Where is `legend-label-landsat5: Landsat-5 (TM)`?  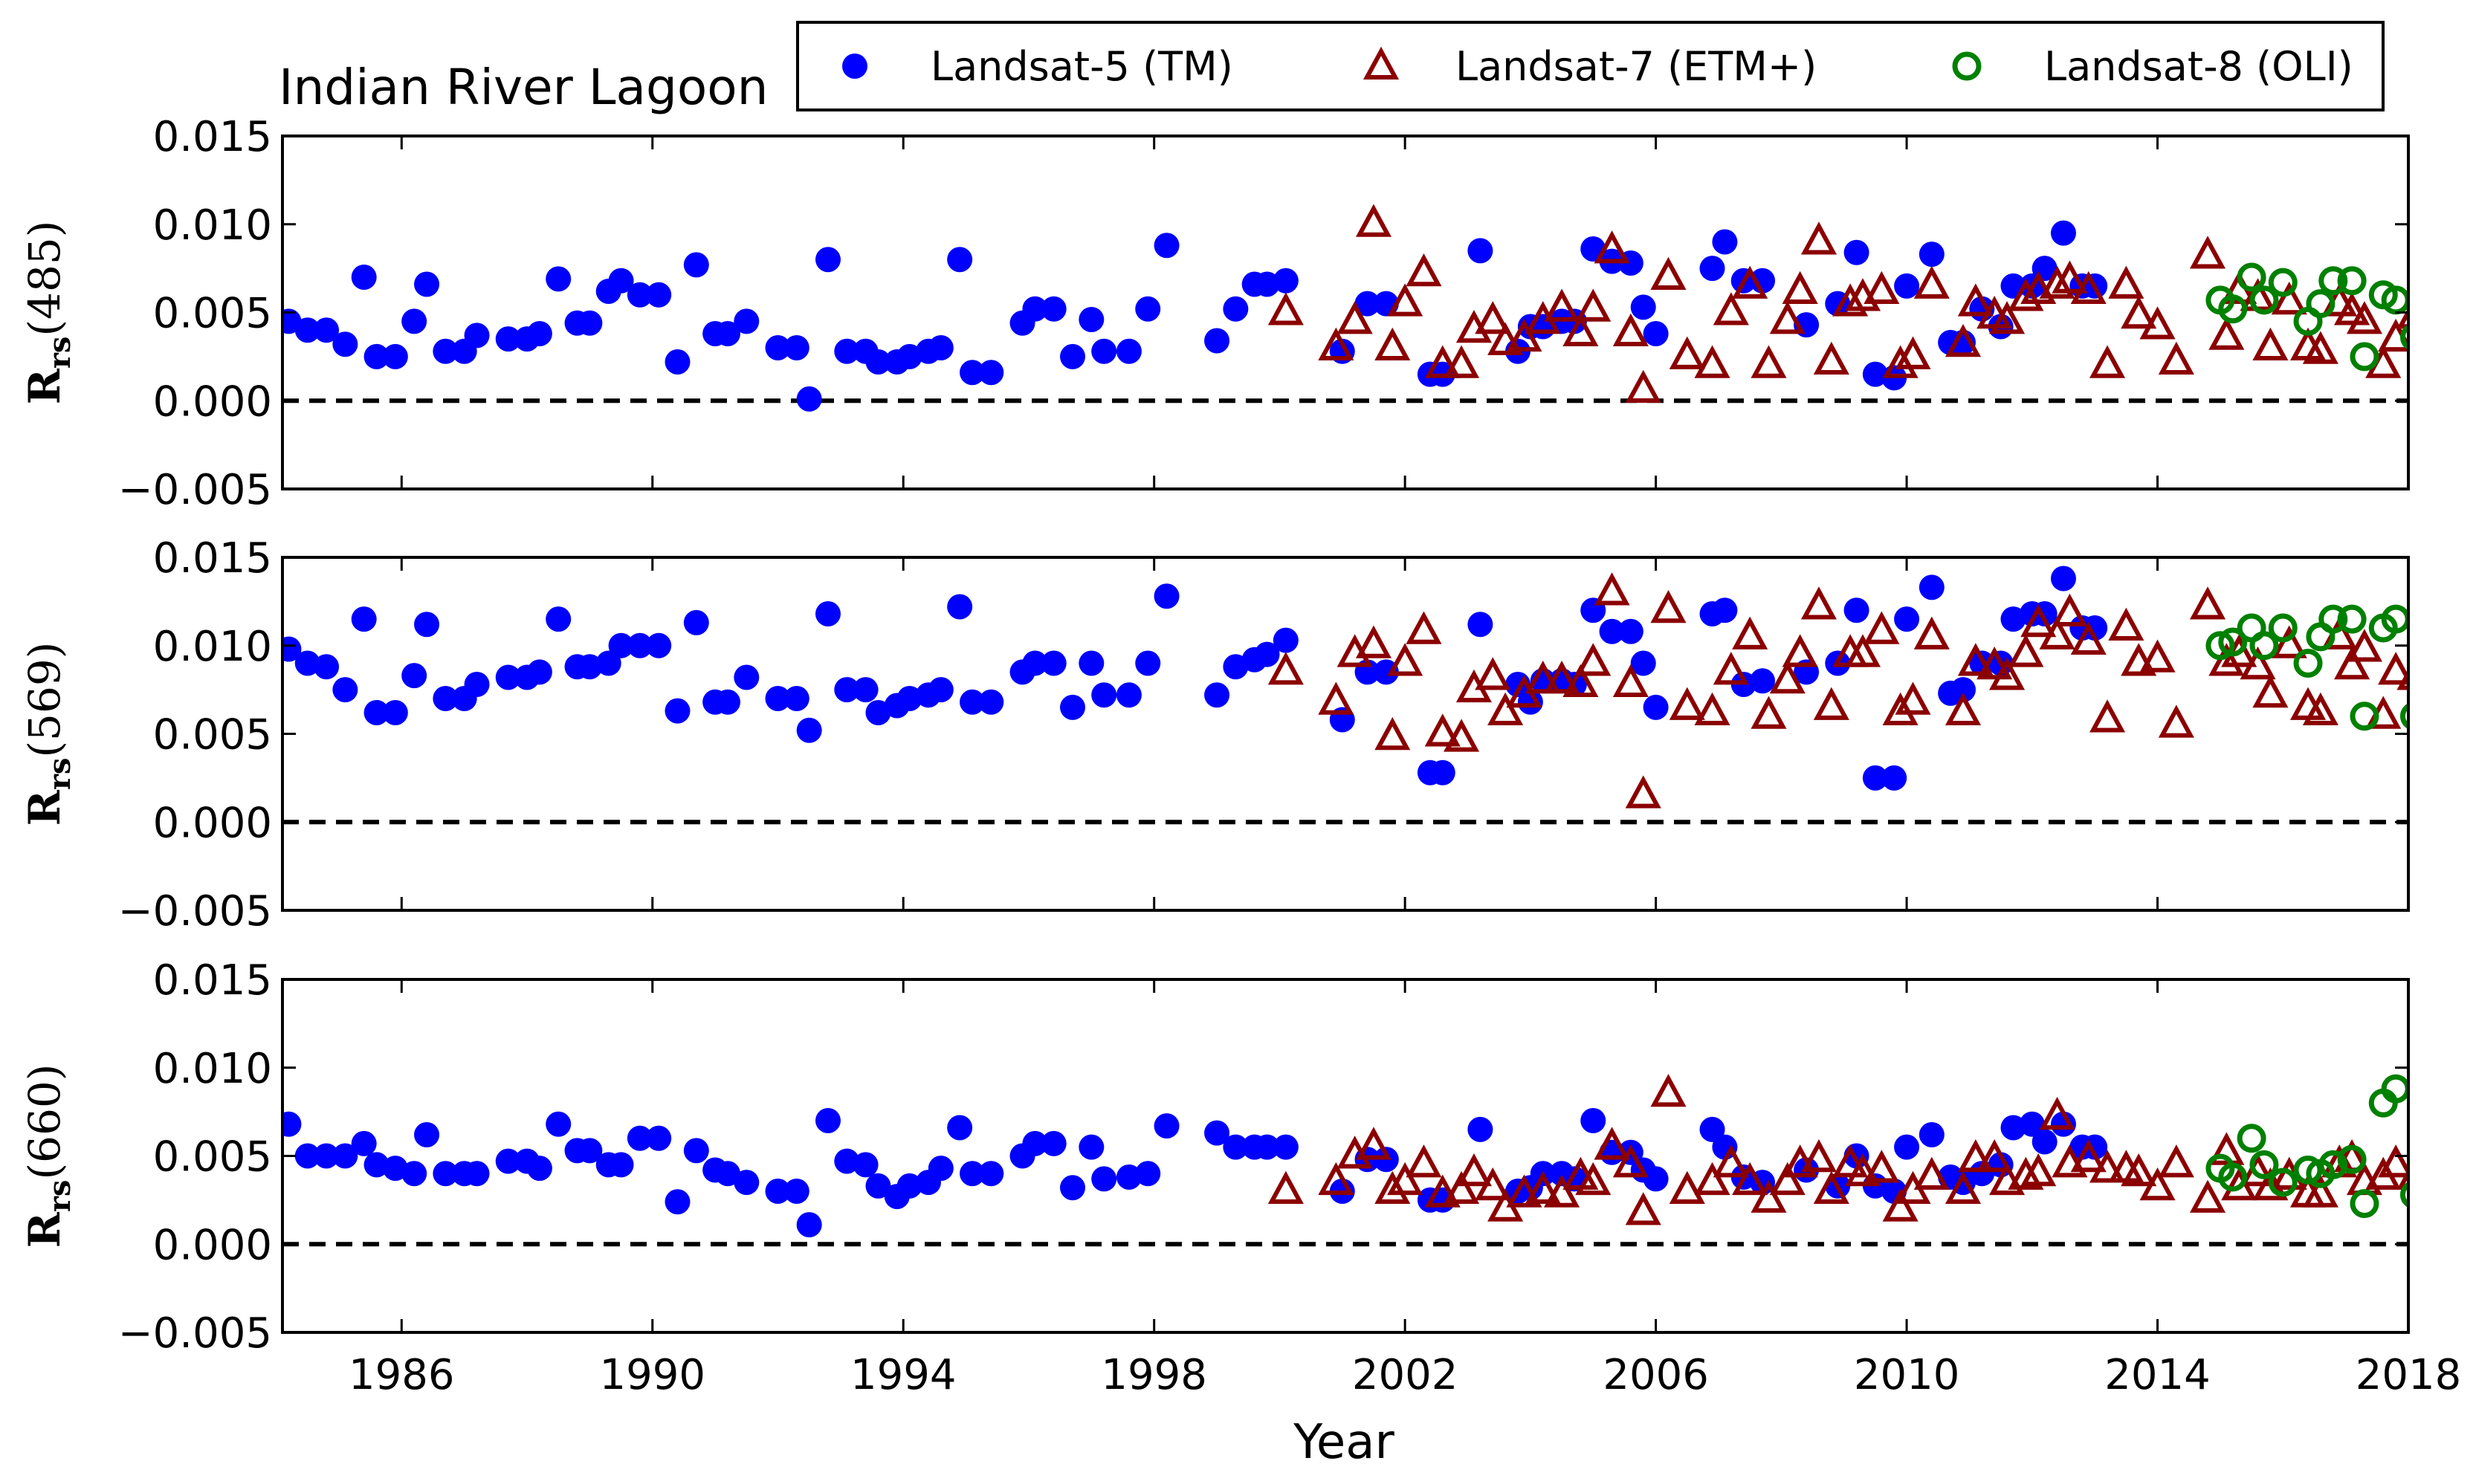 legend-label-landsat5: Landsat-5 (TM) is located at coordinates (1082, 67).